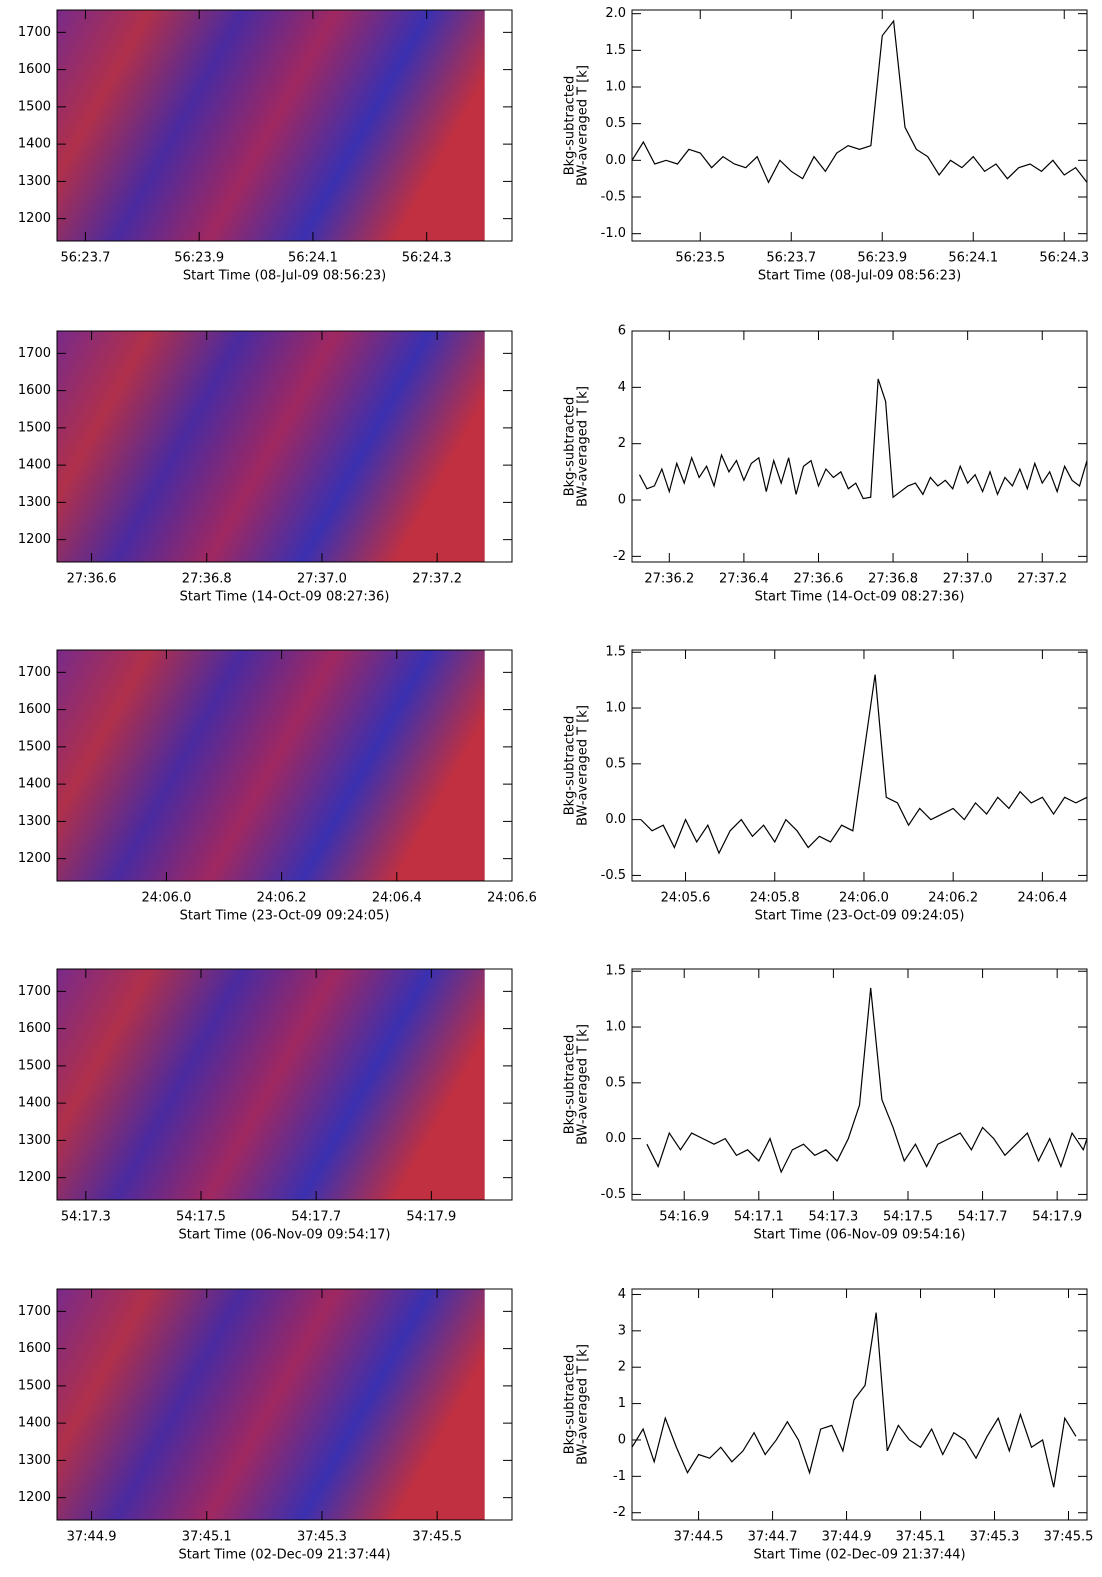 The height and width of the screenshot is (1577, 1102). What do you see at coordinates (619, 1512) in the screenshot?
I see `y-tick-label: -2` at bounding box center [619, 1512].